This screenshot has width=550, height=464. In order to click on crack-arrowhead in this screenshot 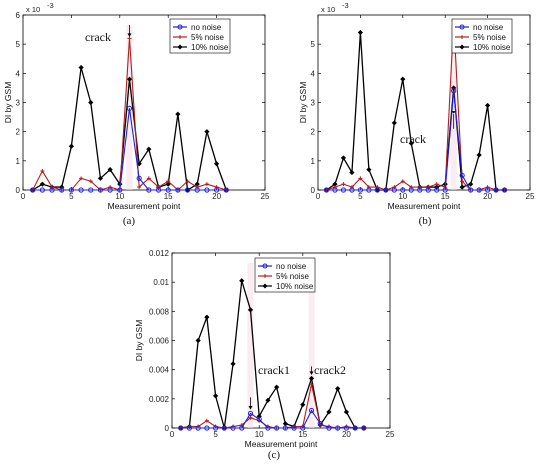, I will do `click(453, 112)`.